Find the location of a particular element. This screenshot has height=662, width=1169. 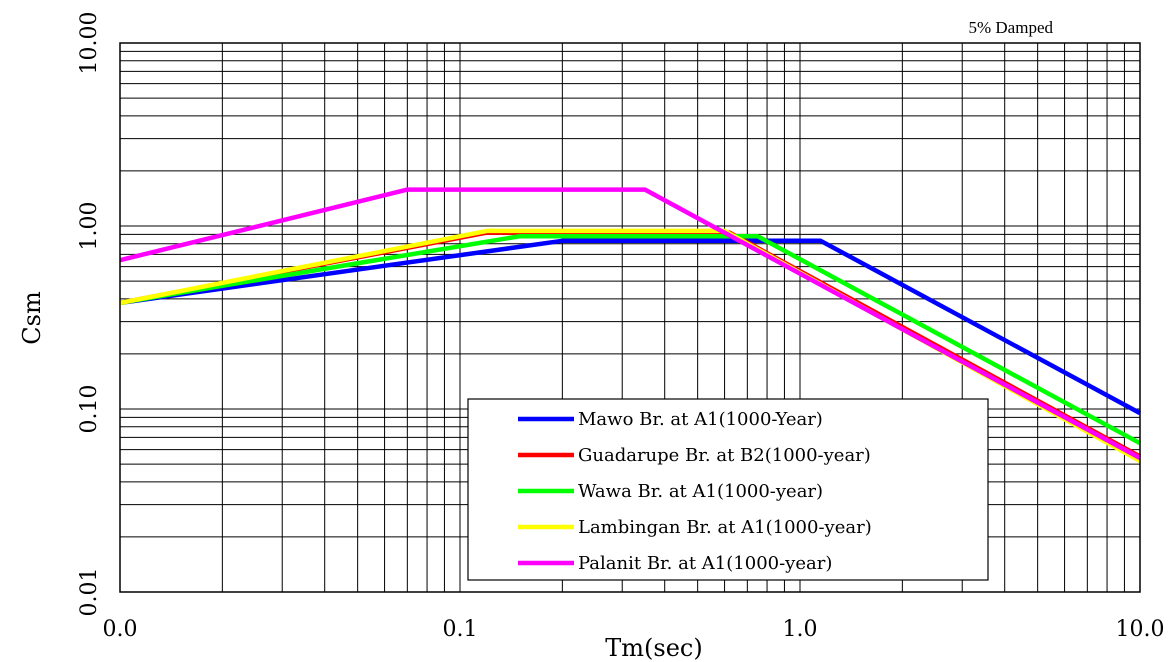

legend-label: Wawa Br. at A1(1000-year) is located at coordinates (700, 491).